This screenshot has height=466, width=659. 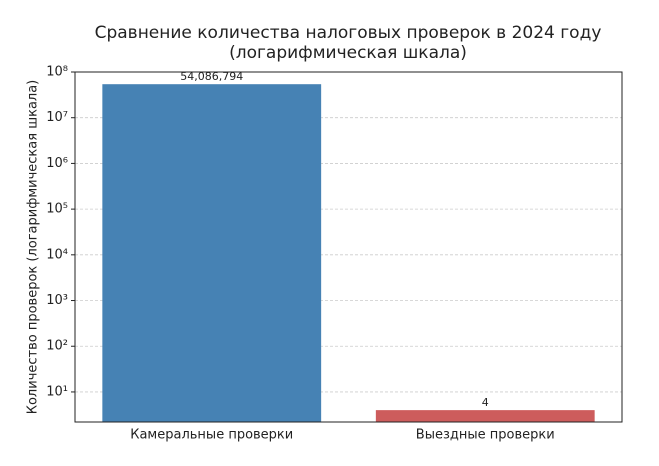 I want to click on y-tick-label: 10⁵, so click(x=57, y=209).